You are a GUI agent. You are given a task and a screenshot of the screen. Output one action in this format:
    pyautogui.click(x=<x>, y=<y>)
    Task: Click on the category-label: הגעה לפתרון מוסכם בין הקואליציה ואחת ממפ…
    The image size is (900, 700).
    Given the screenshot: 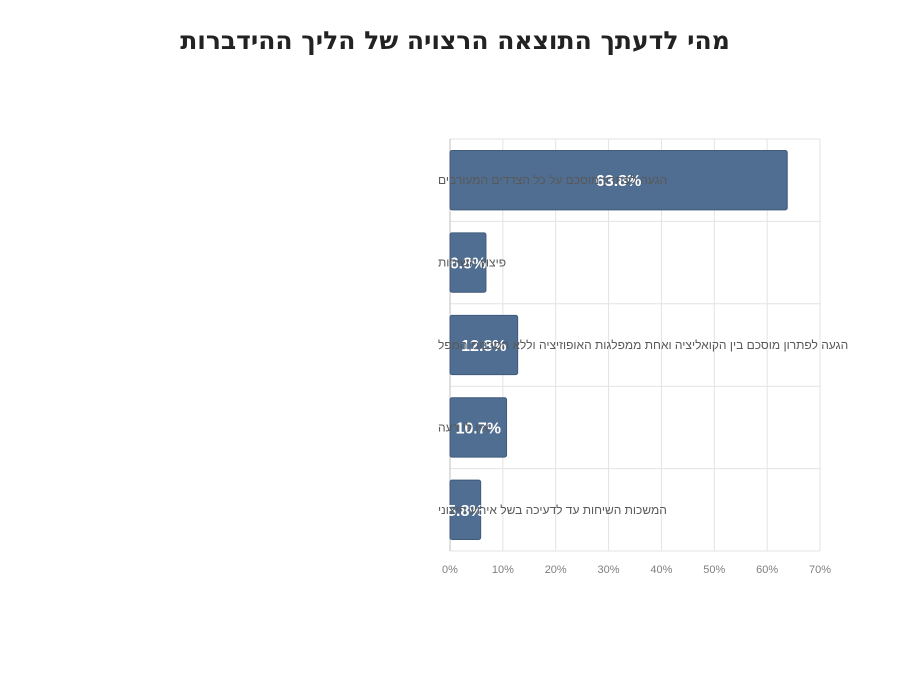 What is the action you would take?
    pyautogui.click(x=643, y=345)
    